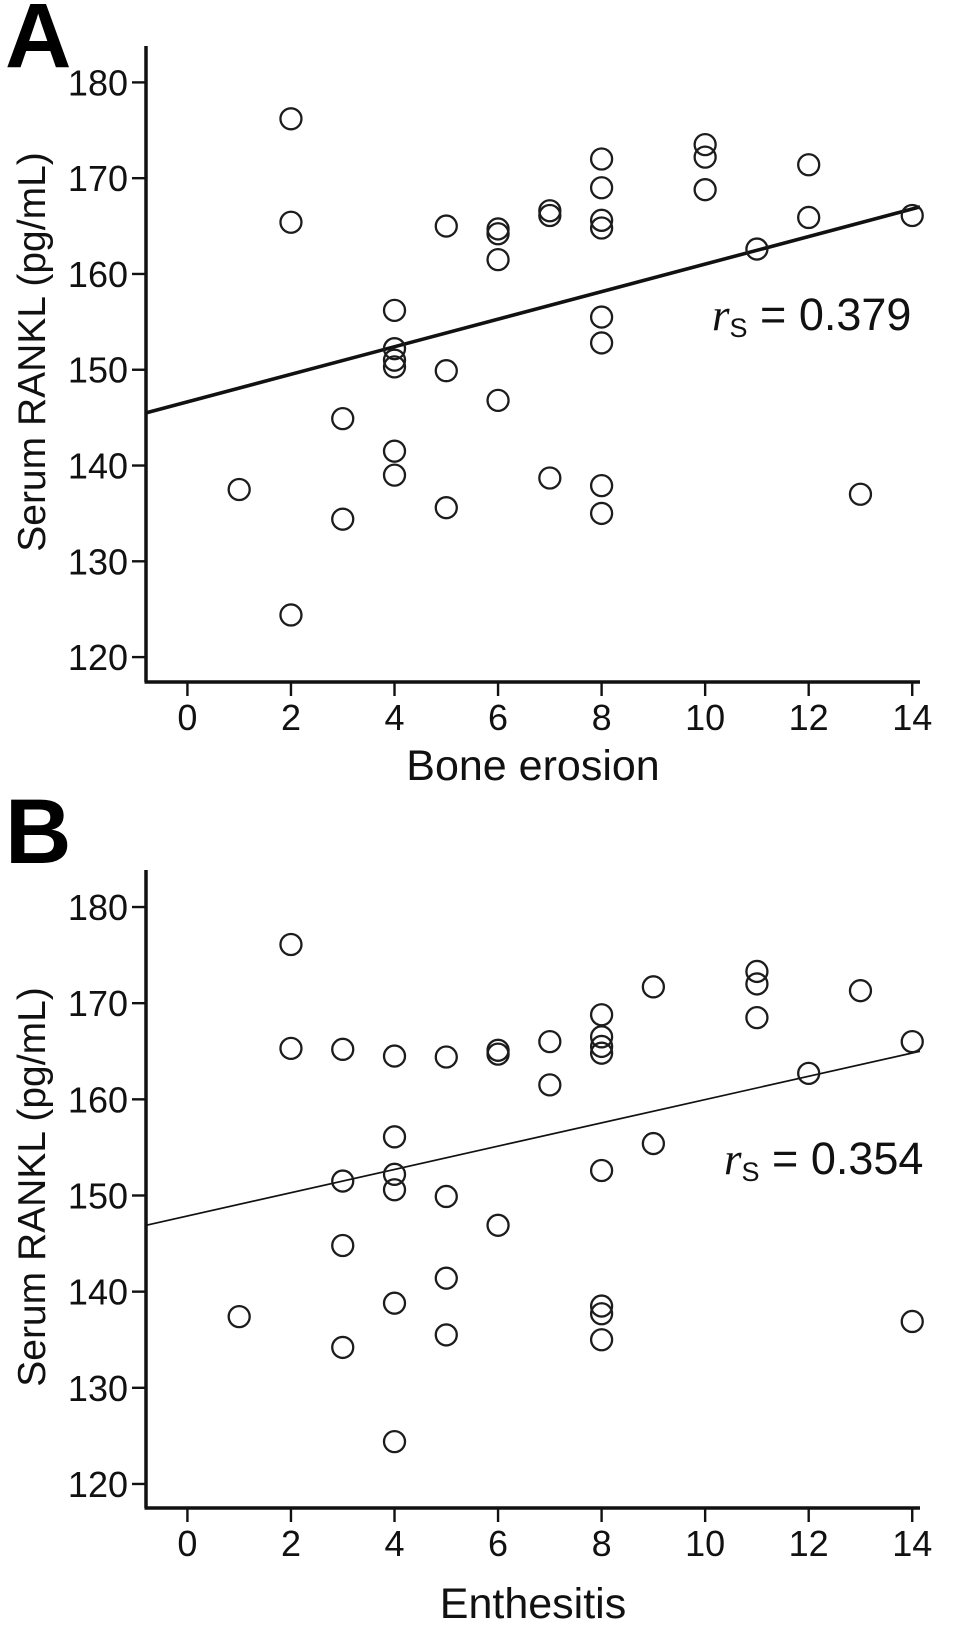 The width and height of the screenshot is (962, 1630). What do you see at coordinates (829, 314) in the screenshot?
I see `panel-a-rs-value: = 0.379` at bounding box center [829, 314].